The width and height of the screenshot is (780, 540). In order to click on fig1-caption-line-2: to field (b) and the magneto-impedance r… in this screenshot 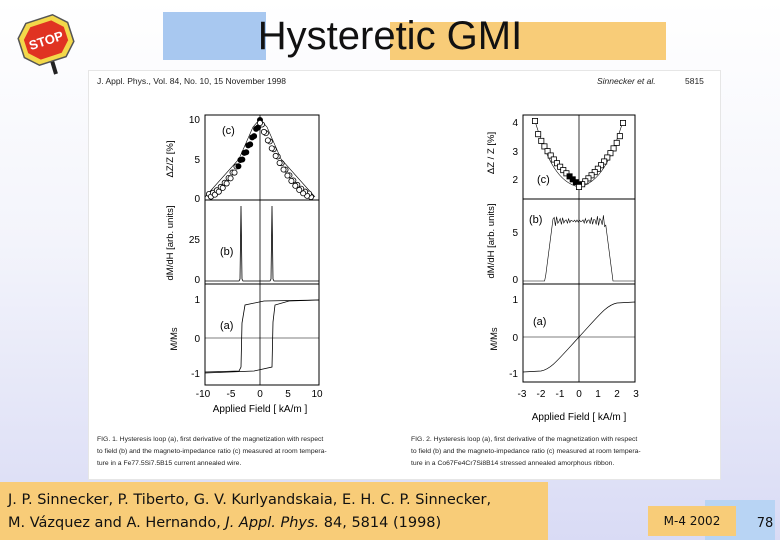, I will do `click(212, 451)`.